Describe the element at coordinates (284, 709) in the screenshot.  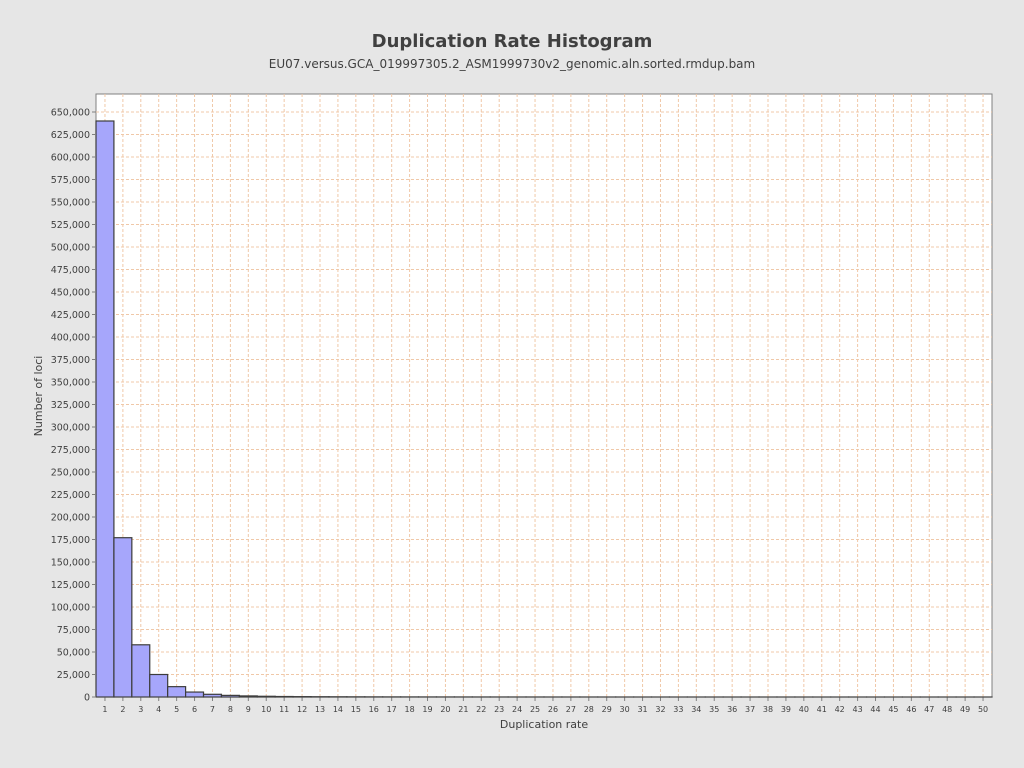
I see `x-tick-label: 11` at that location.